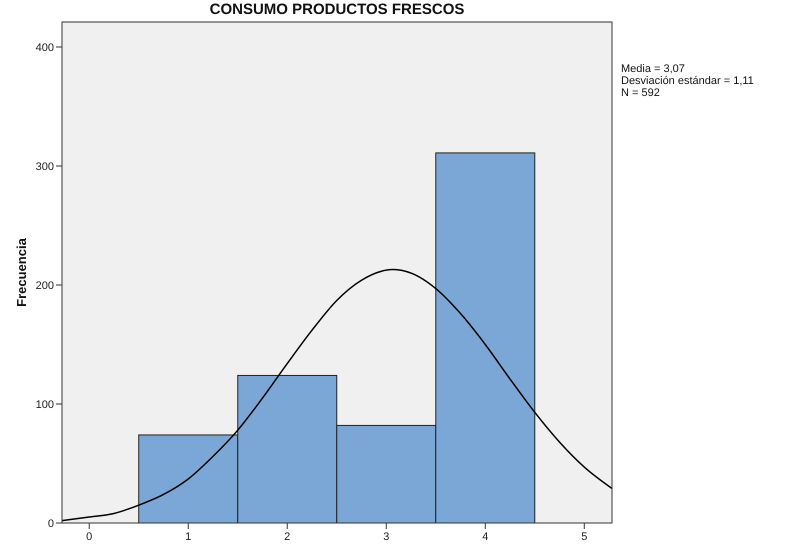  I want to click on text: Desviación estándar = 1,11, so click(687, 81).